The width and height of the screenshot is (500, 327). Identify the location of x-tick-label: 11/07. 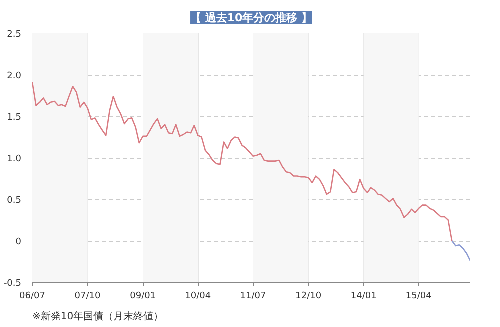
(253, 297).